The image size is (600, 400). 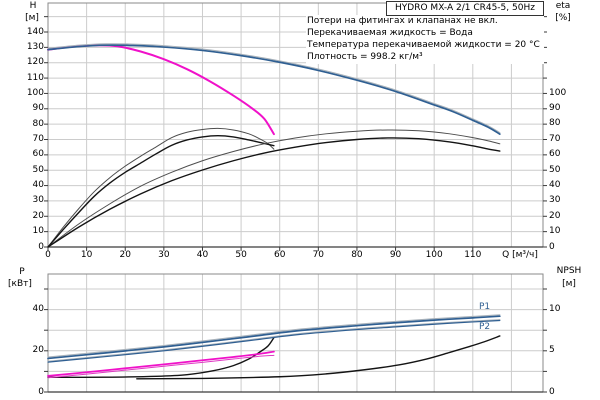 What do you see at coordinates (161, 191) in the screenshot?
I see `curve-eta-1-pump-lower` at bounding box center [161, 191].